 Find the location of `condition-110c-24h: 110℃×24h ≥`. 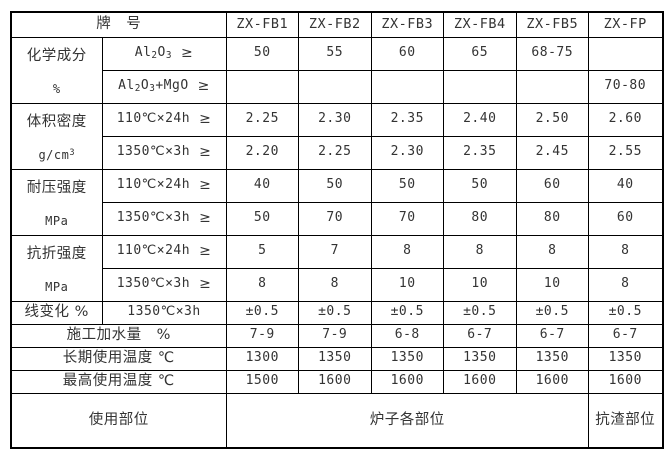

condition-110c-24h: 110℃×24h ≥ is located at coordinates (164, 185).